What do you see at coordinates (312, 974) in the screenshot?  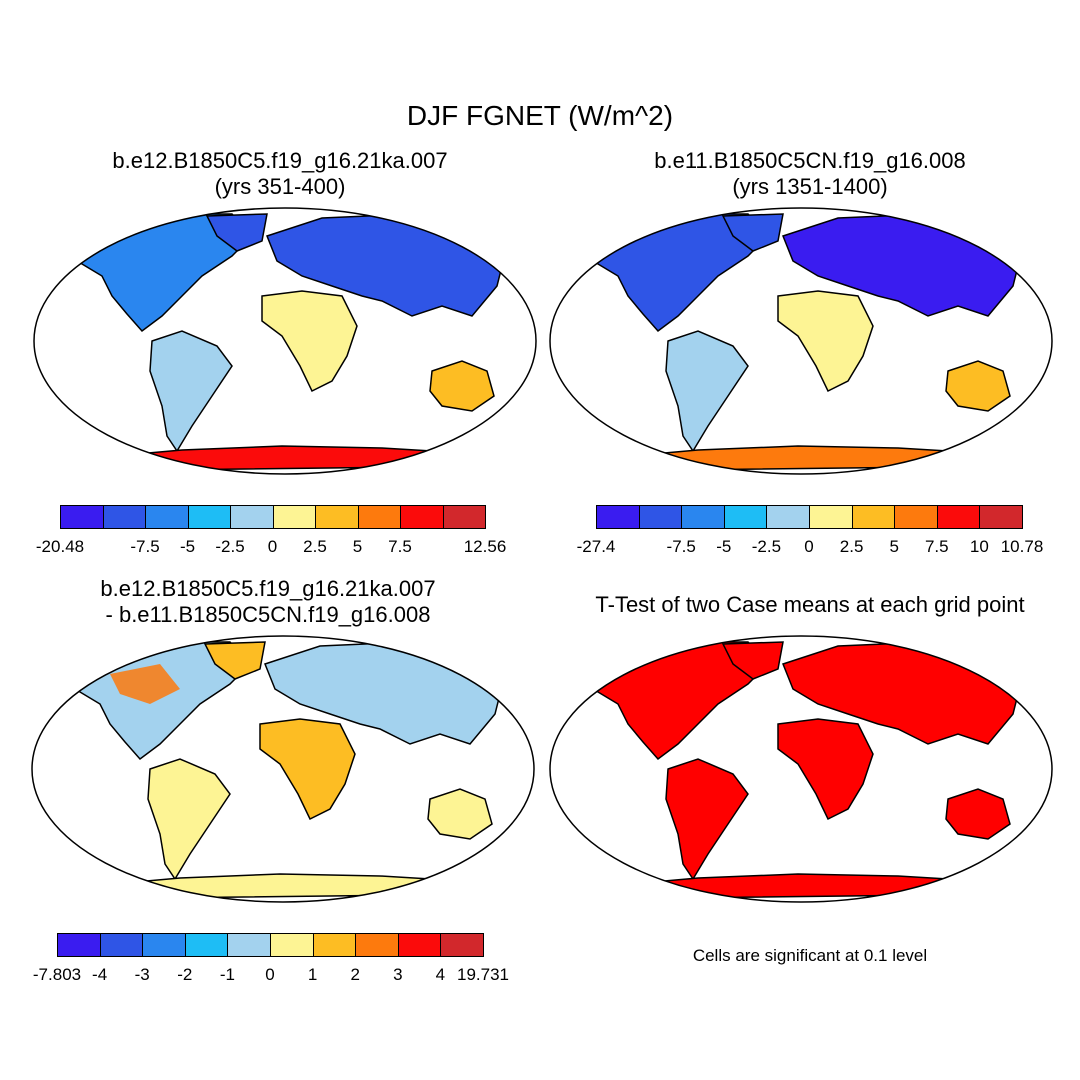 I see `colorbar-tick-label: 1` at bounding box center [312, 974].